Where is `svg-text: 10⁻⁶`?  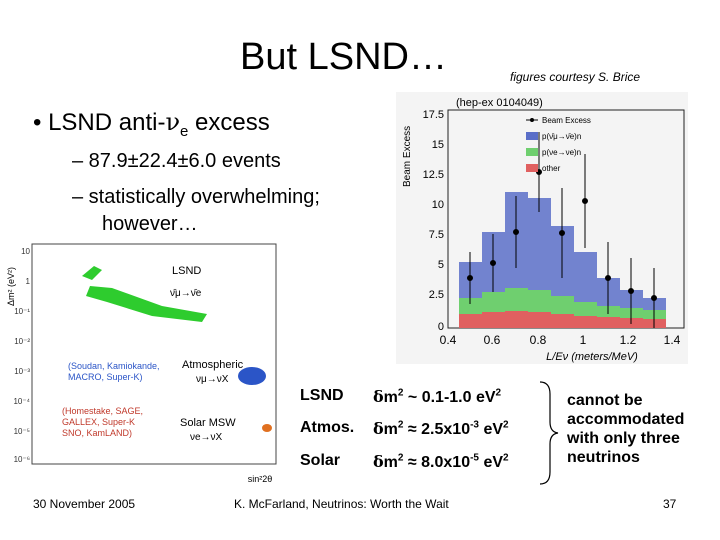
svg-text: 10⁻⁶ is located at coordinates (22, 459).